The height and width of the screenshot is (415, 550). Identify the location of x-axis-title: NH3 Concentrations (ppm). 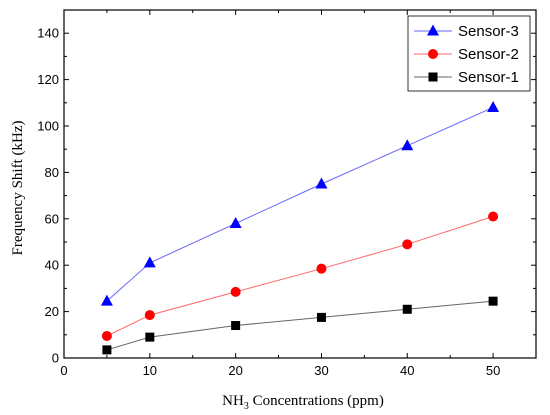
(303, 402).